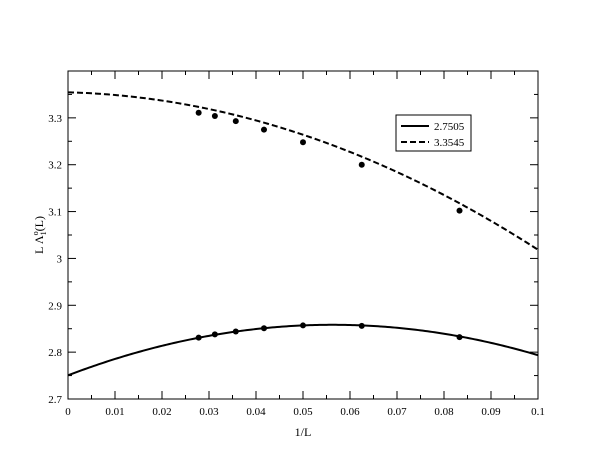 This screenshot has width=605, height=468. I want to click on legend: 2.7505 3.3545, so click(433, 133).